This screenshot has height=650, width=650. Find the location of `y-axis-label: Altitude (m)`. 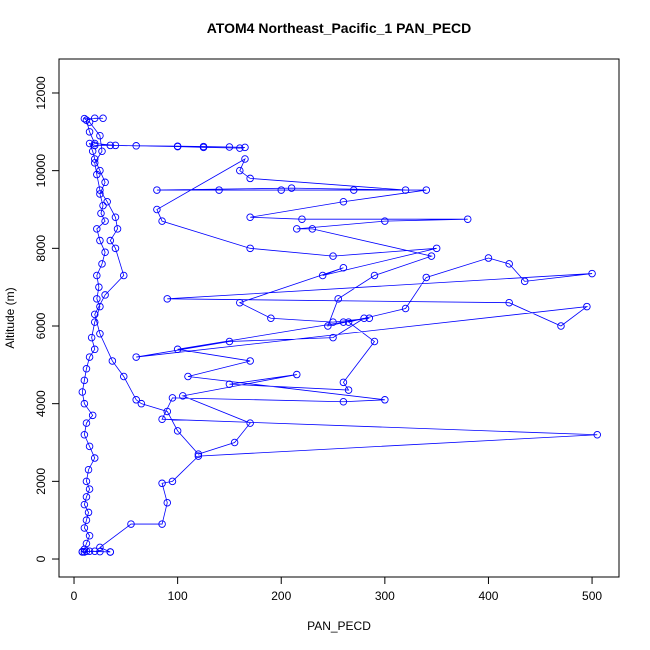

y-axis-label: Altitude (m) is located at coordinates (10, 317).